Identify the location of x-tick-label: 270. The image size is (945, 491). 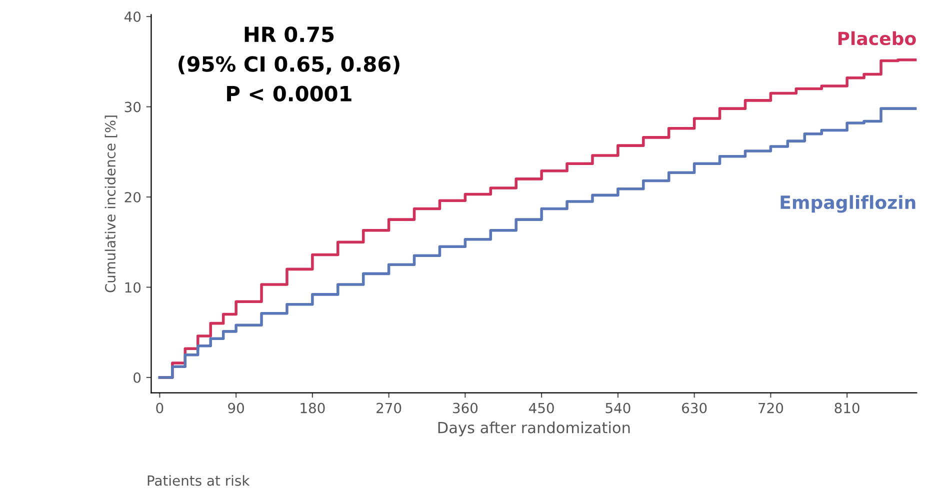
(389, 408).